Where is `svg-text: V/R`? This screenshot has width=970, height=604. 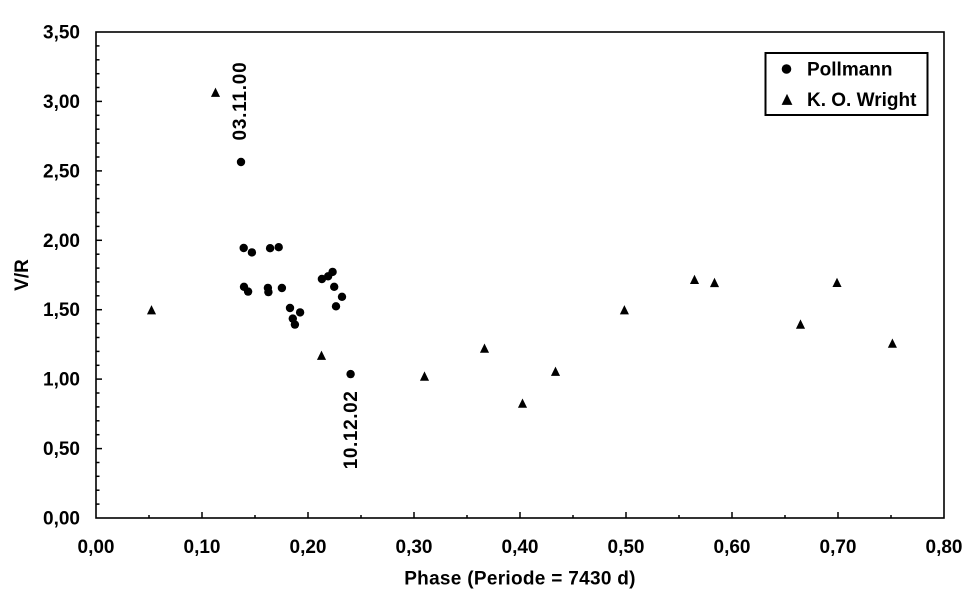
svg-text: V/R is located at coordinates (22, 275).